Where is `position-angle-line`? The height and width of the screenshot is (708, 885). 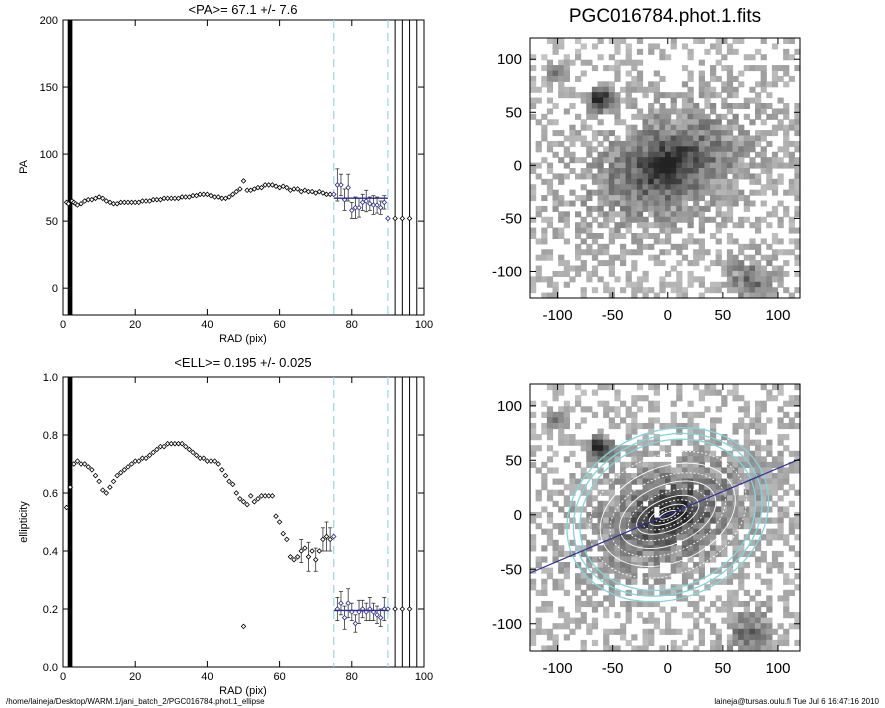 position-angle-line is located at coordinates (665, 516).